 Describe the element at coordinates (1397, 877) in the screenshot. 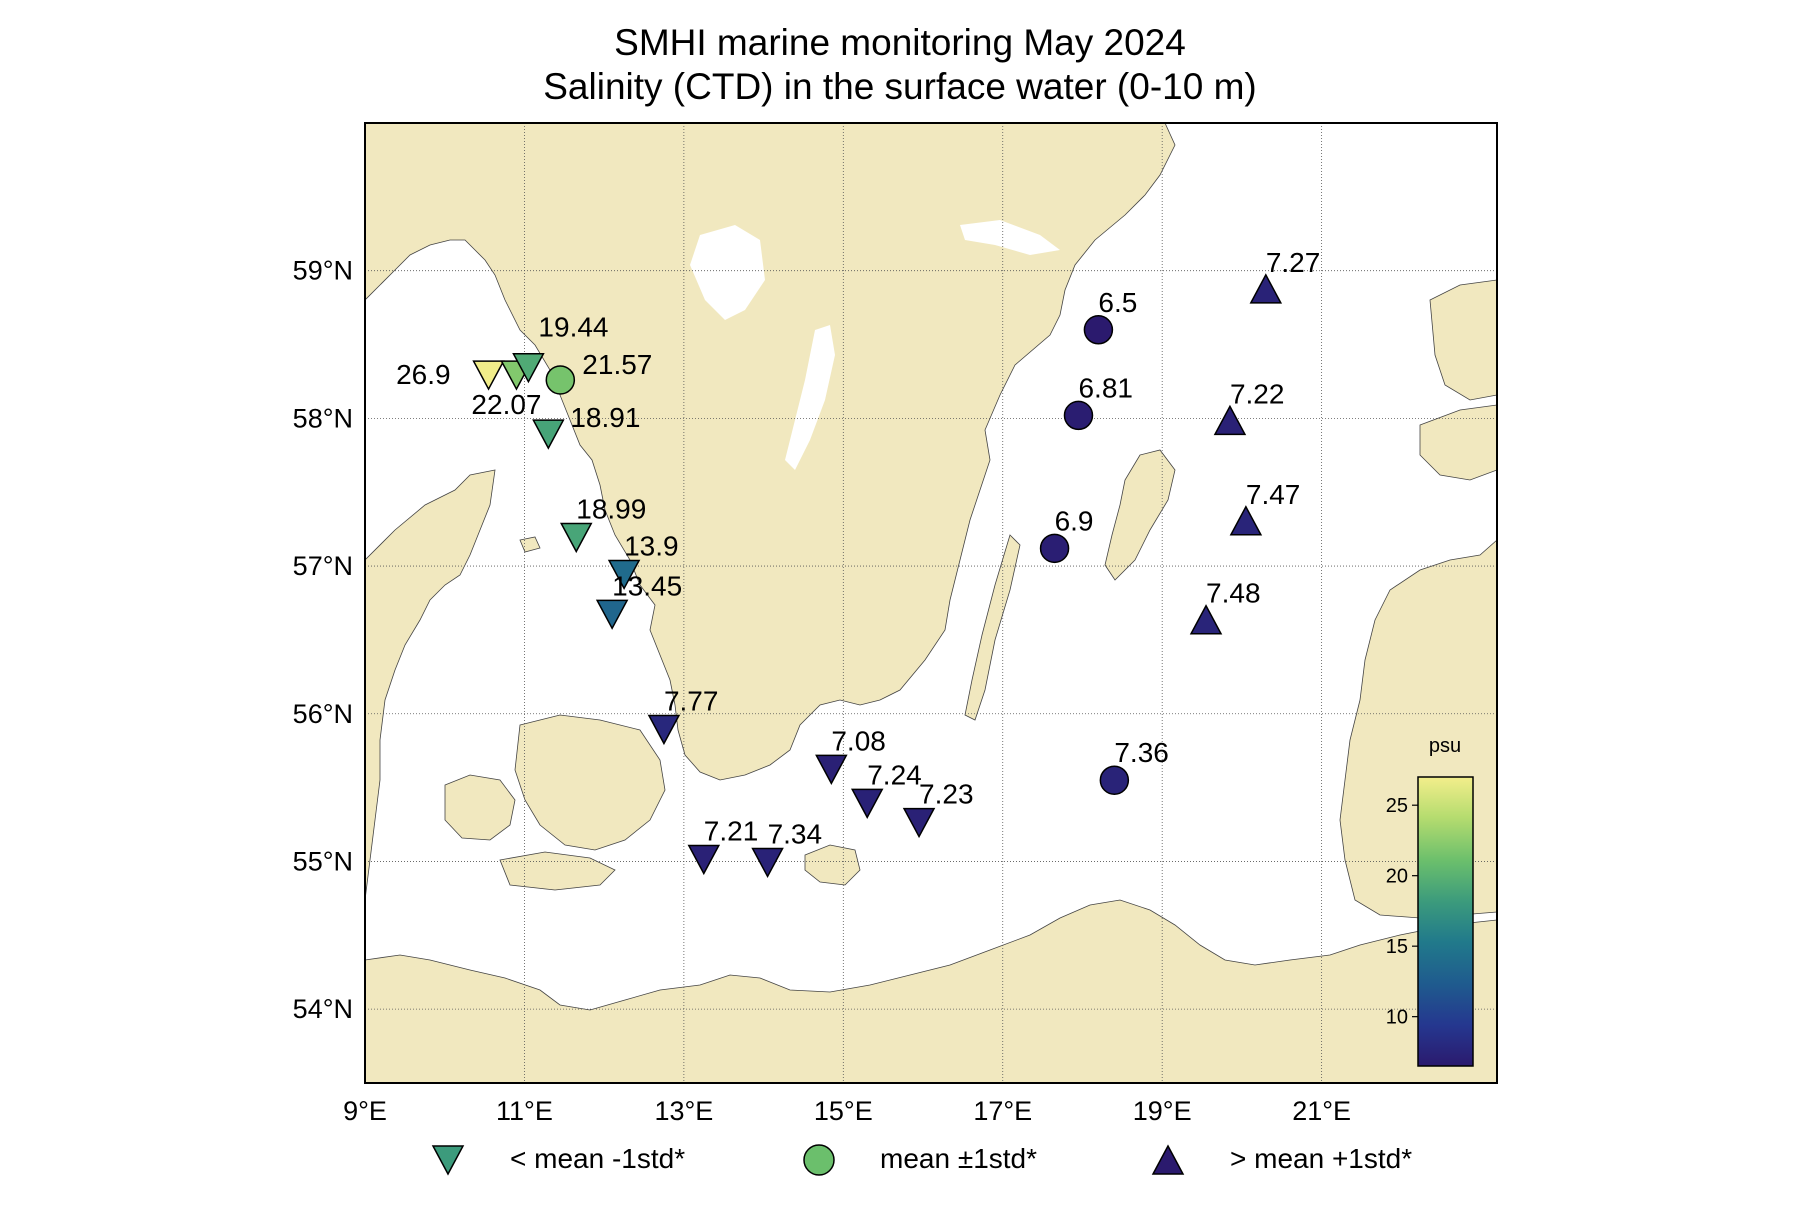

I see `colorbar-tick-label: 20` at that location.